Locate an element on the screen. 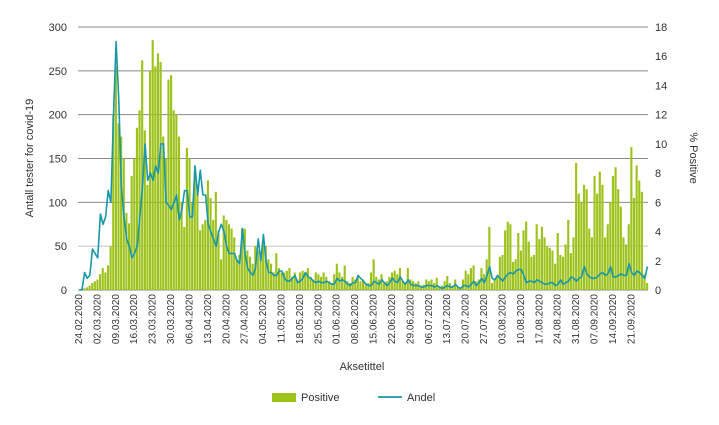  right-y-tick-label: 10 is located at coordinates (661, 145).